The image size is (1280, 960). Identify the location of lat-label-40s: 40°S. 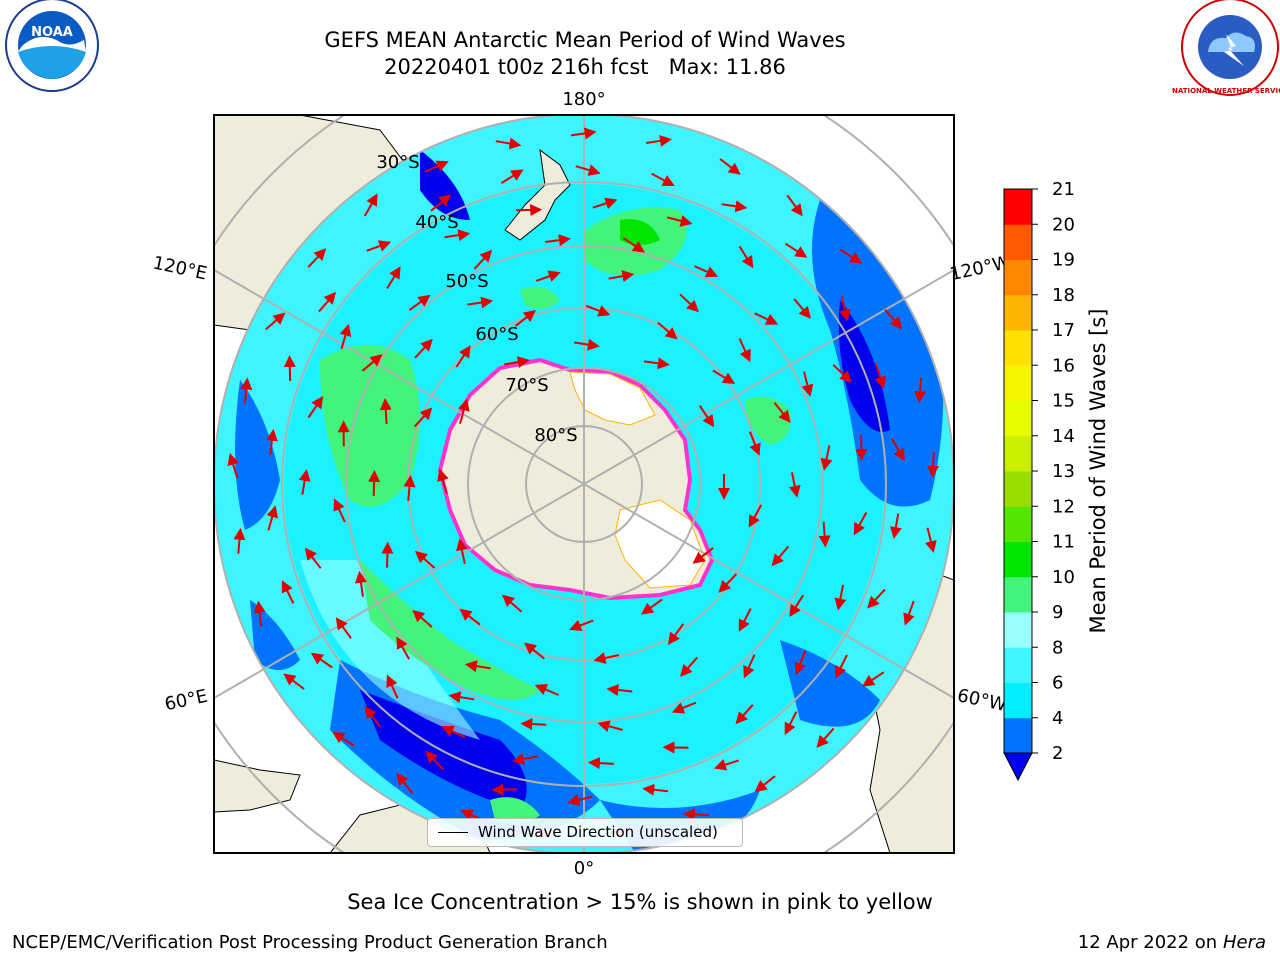
(436, 222).